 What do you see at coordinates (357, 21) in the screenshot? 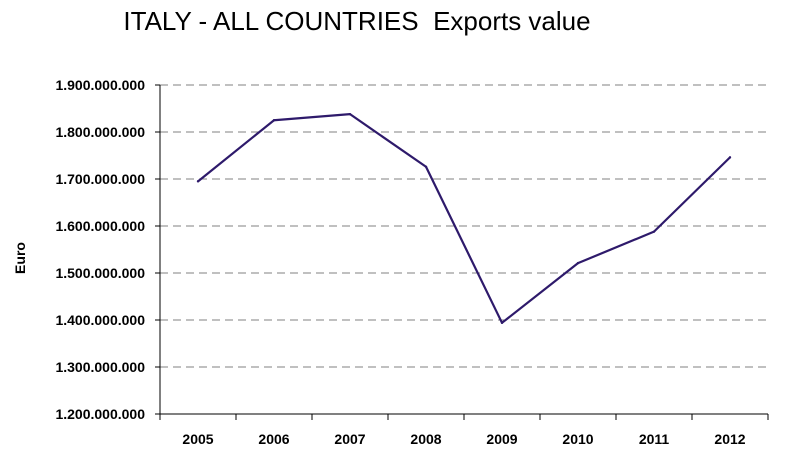
I see `chart-title: ITALY - ALL COUNTRIES Exports value` at bounding box center [357, 21].